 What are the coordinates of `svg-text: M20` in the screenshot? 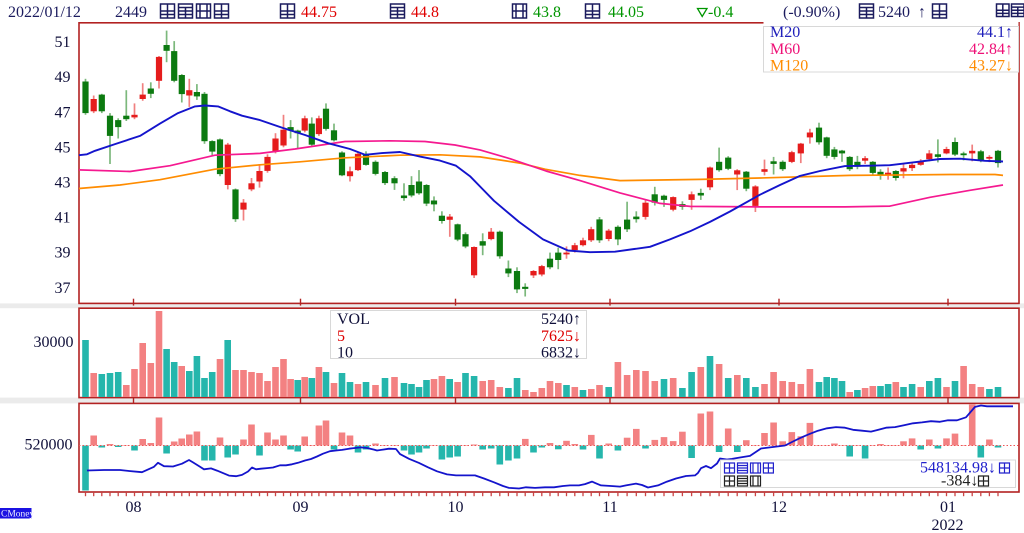 It's located at (785, 32).